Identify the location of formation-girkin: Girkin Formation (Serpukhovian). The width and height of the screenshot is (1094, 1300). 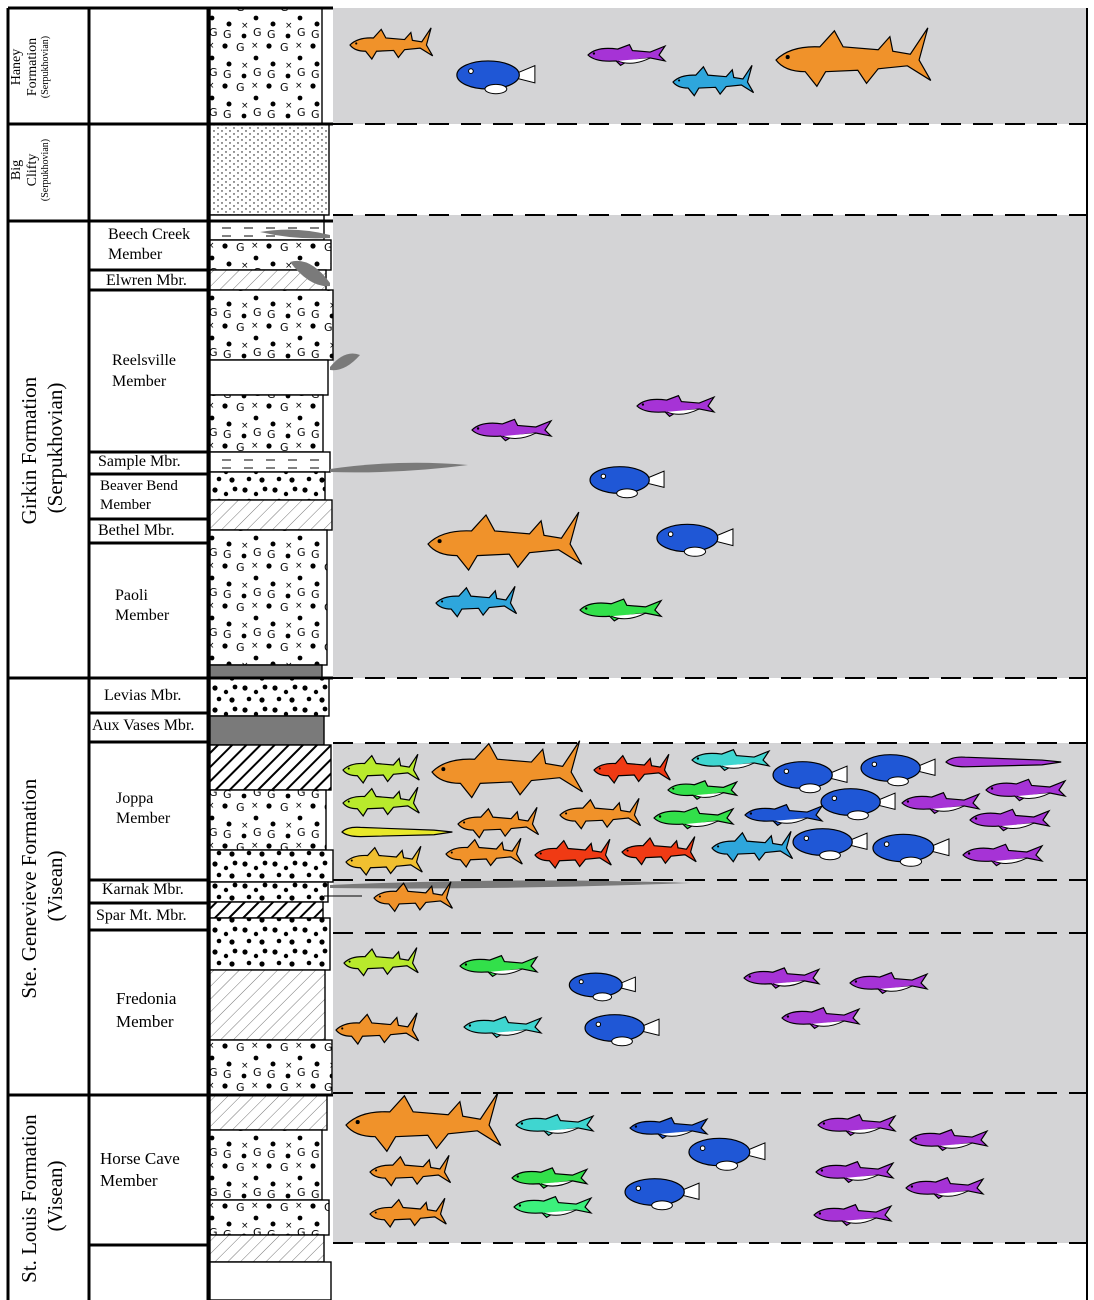
(42, 448).